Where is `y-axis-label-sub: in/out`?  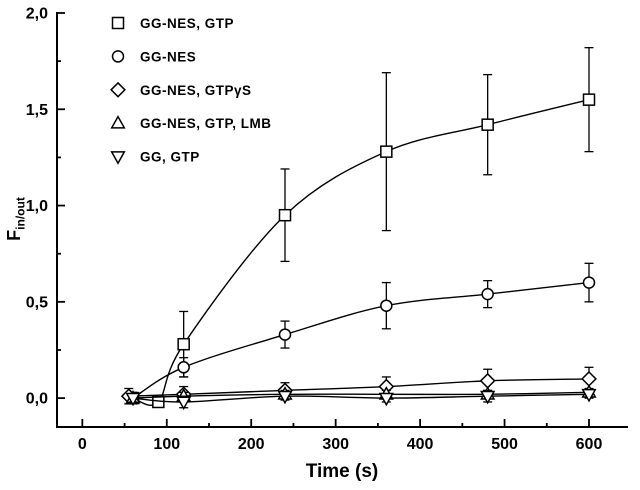 y-axis-label-sub: in/out is located at coordinates (20, 213).